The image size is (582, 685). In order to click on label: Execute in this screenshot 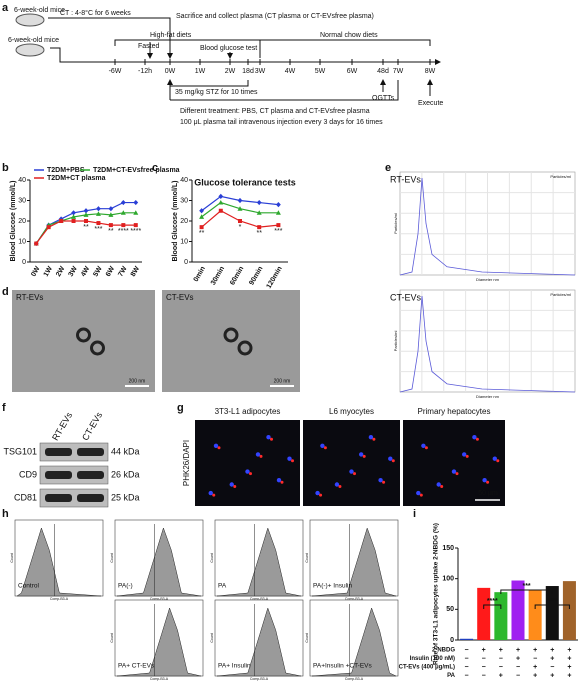, I will do `click(430, 103)`.